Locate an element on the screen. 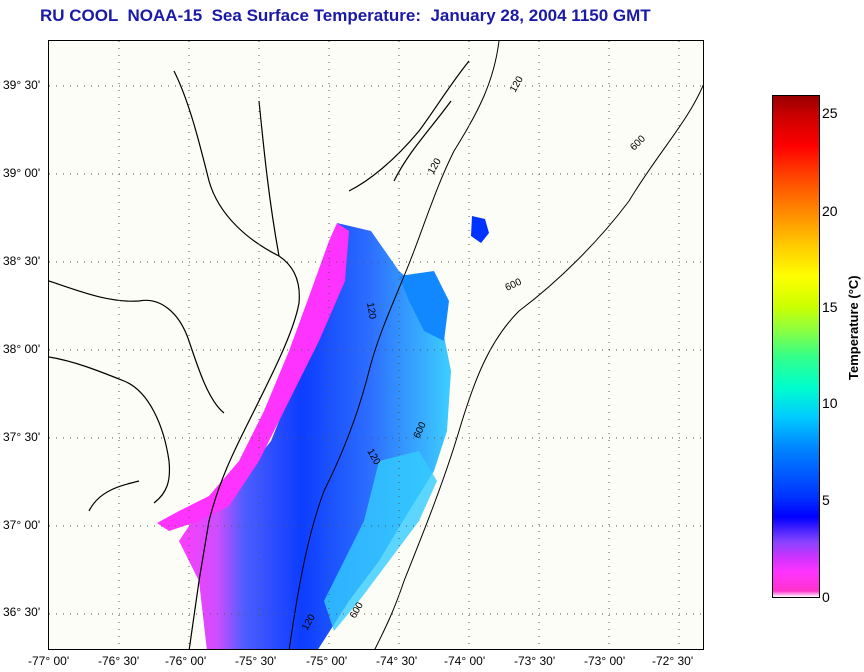 The image size is (864, 672). sst-nearshore is located at coordinates (253, 377).